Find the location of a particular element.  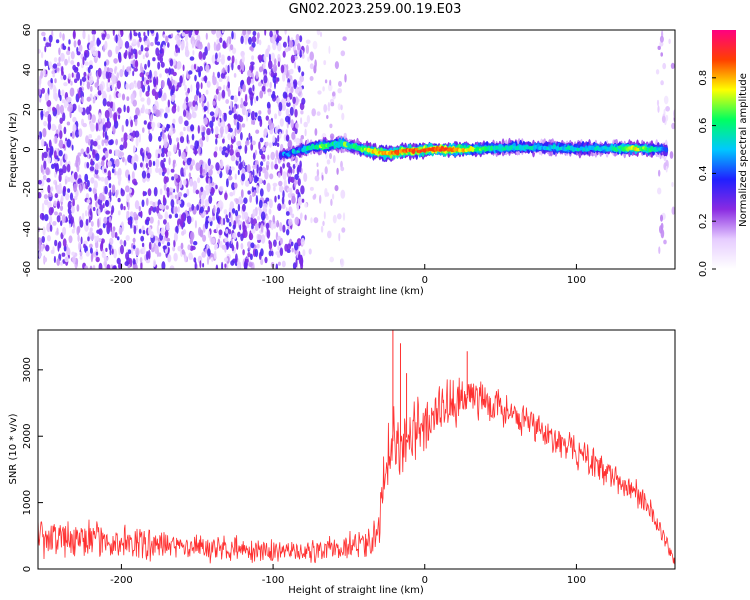

ridge-blob is located at coordinates (666, 150).